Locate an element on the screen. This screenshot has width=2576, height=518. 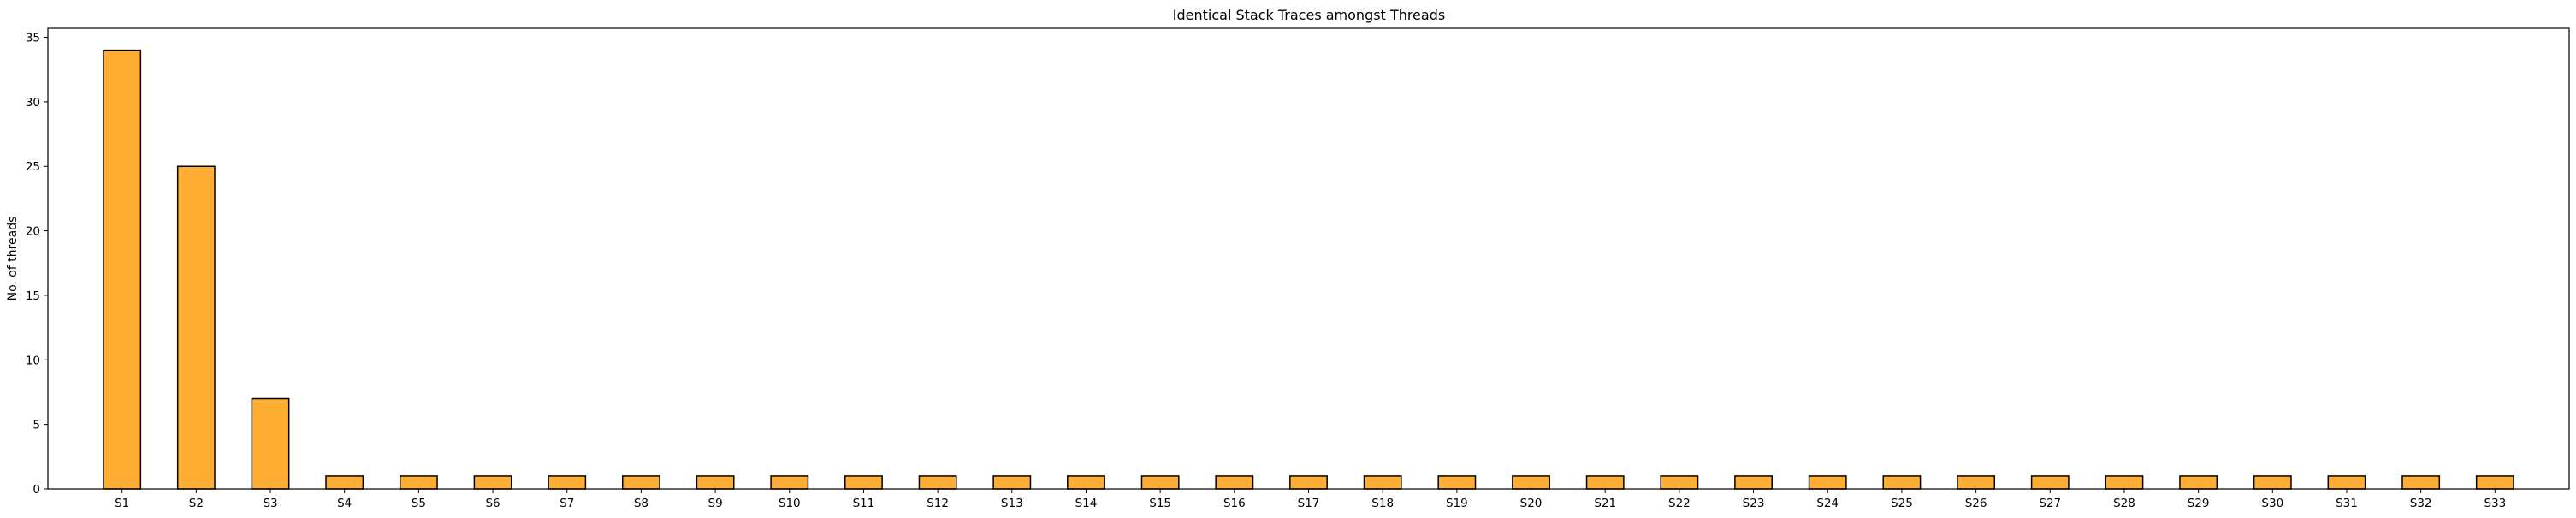
x-tick-label: S26 is located at coordinates (1976, 503).